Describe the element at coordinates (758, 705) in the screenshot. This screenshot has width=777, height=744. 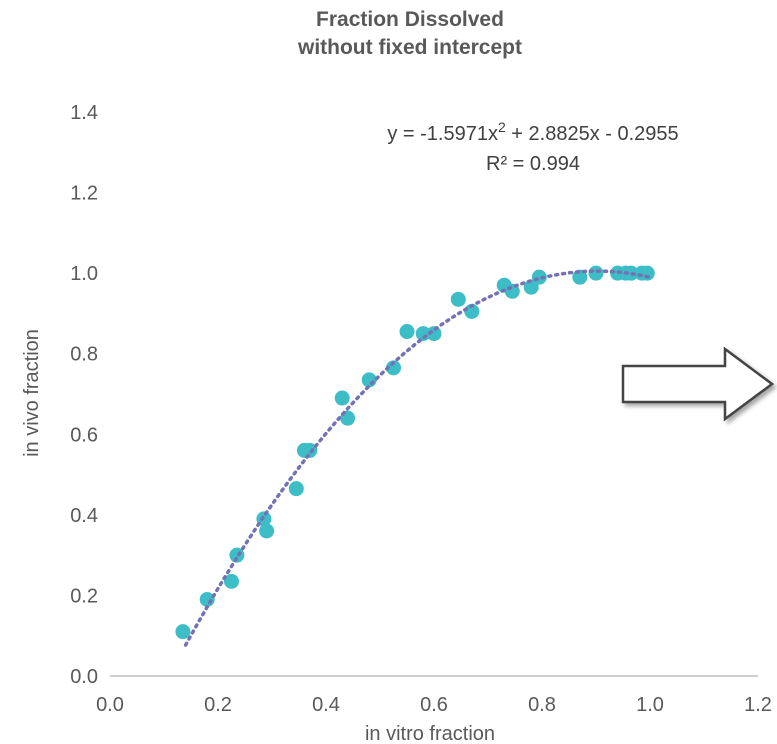
I see `x-tick-label: 1.2` at that location.